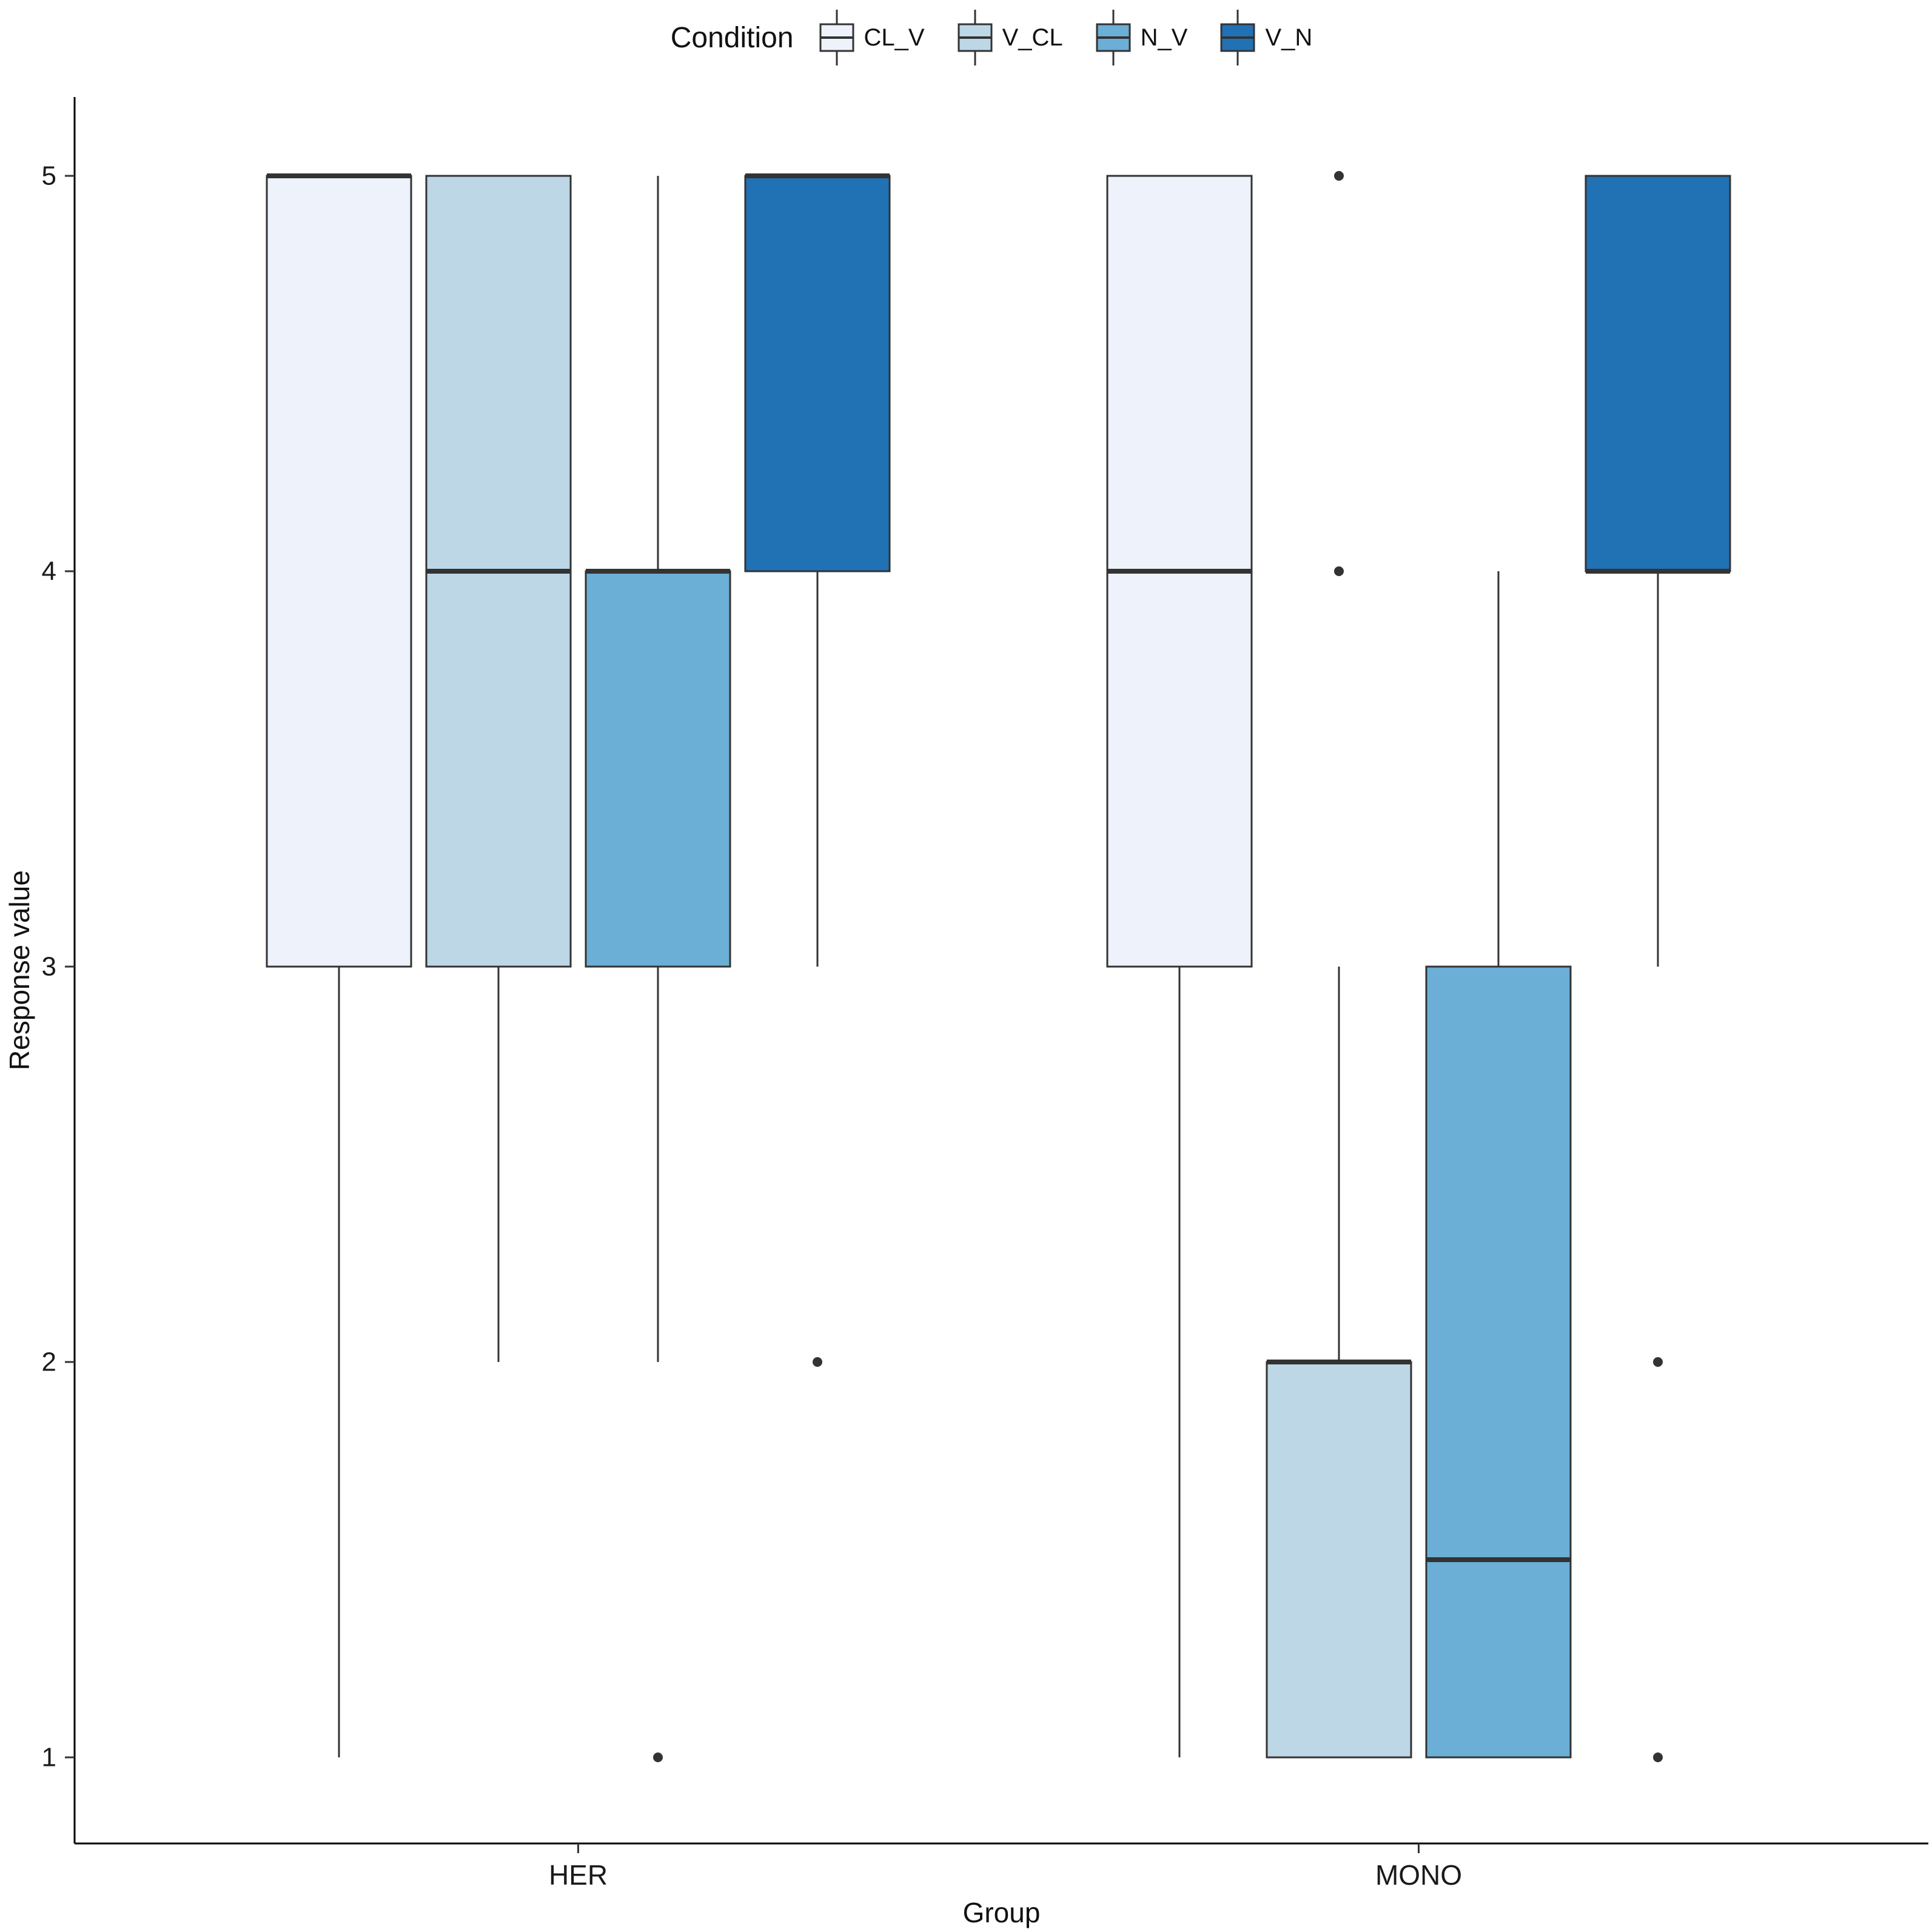  I want to click on box-MONO-V_CL, so click(1339, 1560).